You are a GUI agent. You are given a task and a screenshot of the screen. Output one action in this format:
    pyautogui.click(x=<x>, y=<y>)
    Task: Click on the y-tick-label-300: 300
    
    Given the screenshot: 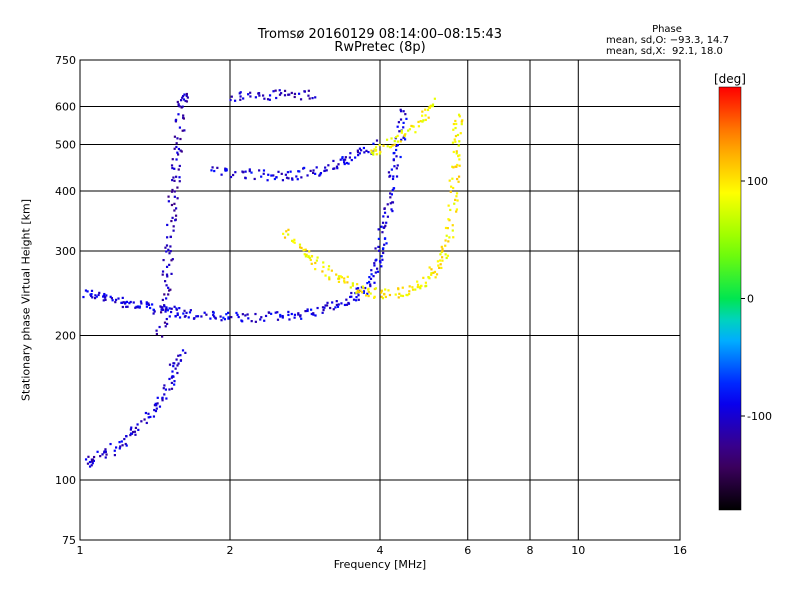 What is the action you would take?
    pyautogui.click(x=65, y=251)
    